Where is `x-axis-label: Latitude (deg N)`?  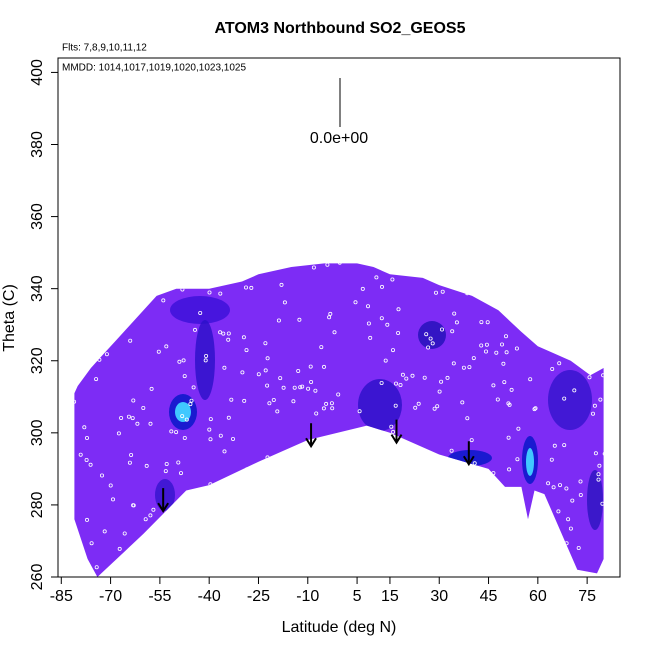
x-axis-label: Latitude (deg N) is located at coordinates (339, 627).